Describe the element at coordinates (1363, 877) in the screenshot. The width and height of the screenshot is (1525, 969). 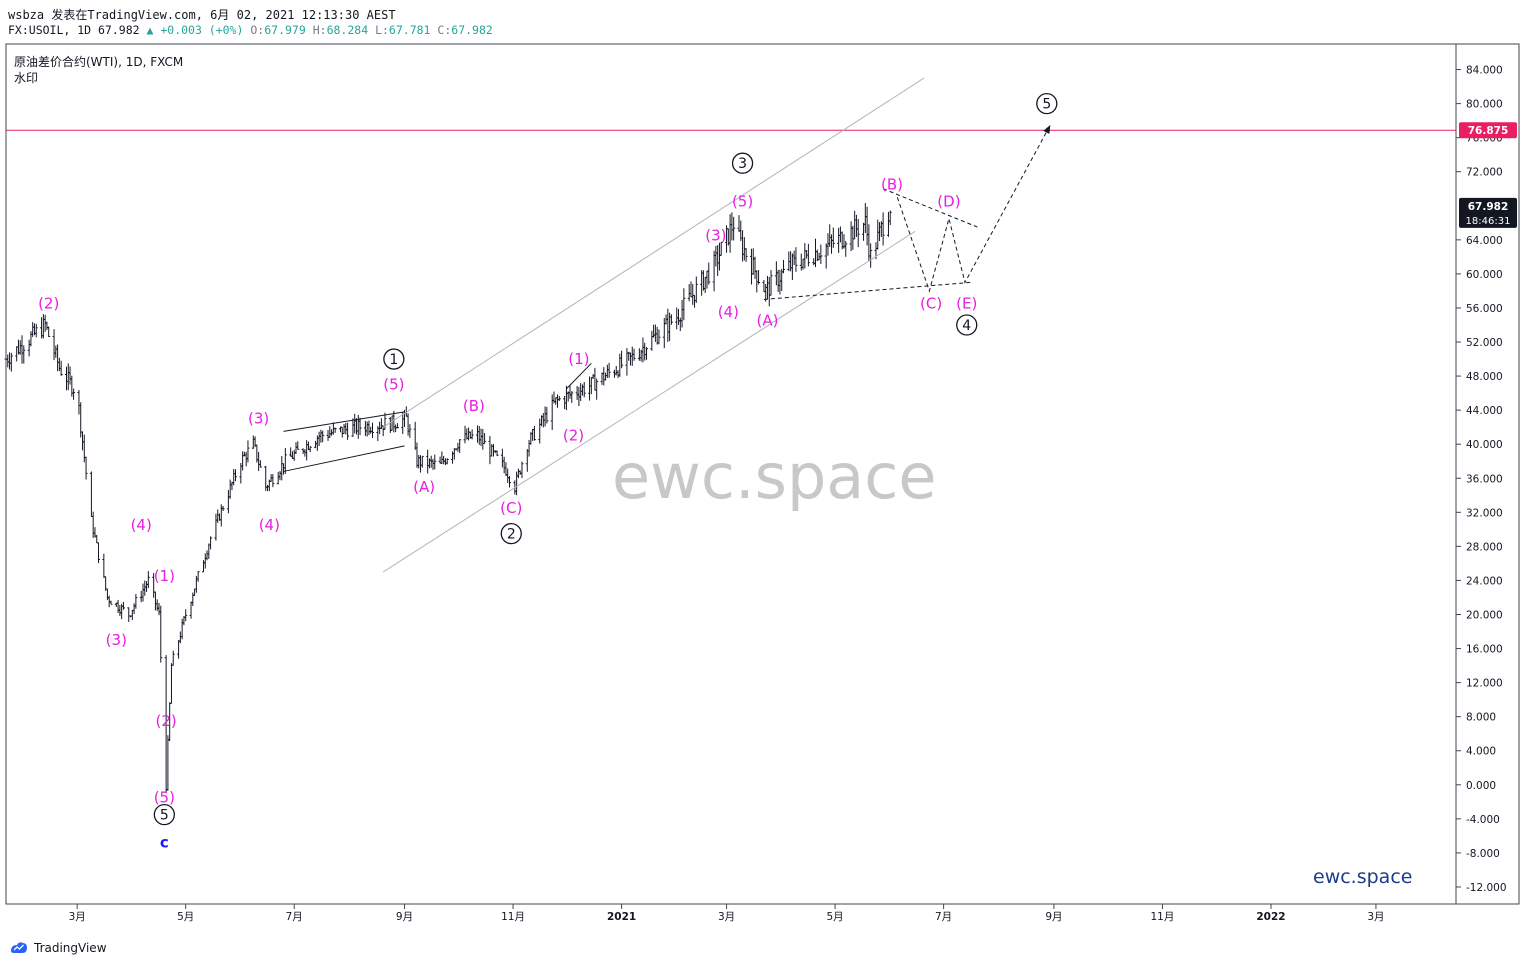
I see `corner-watermark: ewc.space` at that location.